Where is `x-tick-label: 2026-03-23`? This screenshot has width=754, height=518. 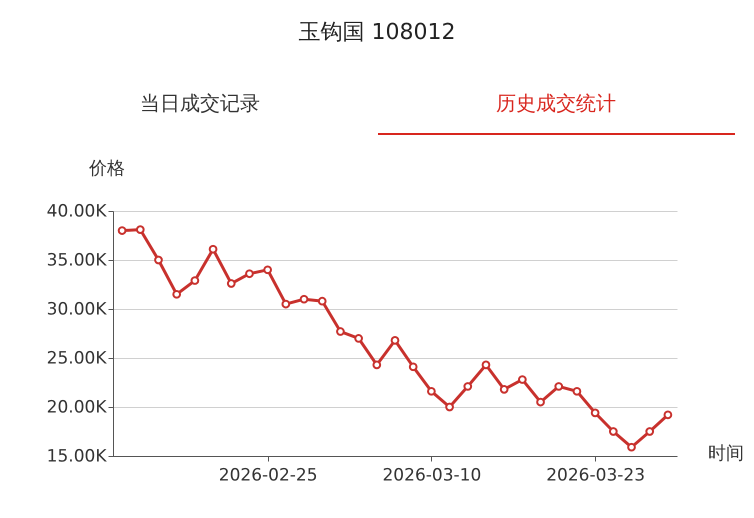
x-tick-label: 2026-03-23 is located at coordinates (596, 476).